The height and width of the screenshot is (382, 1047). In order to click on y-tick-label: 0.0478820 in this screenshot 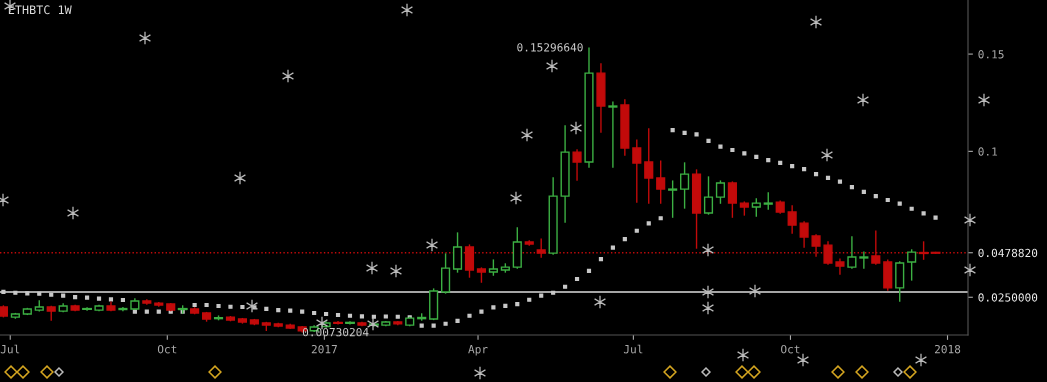, I will do `click(1008, 253)`.